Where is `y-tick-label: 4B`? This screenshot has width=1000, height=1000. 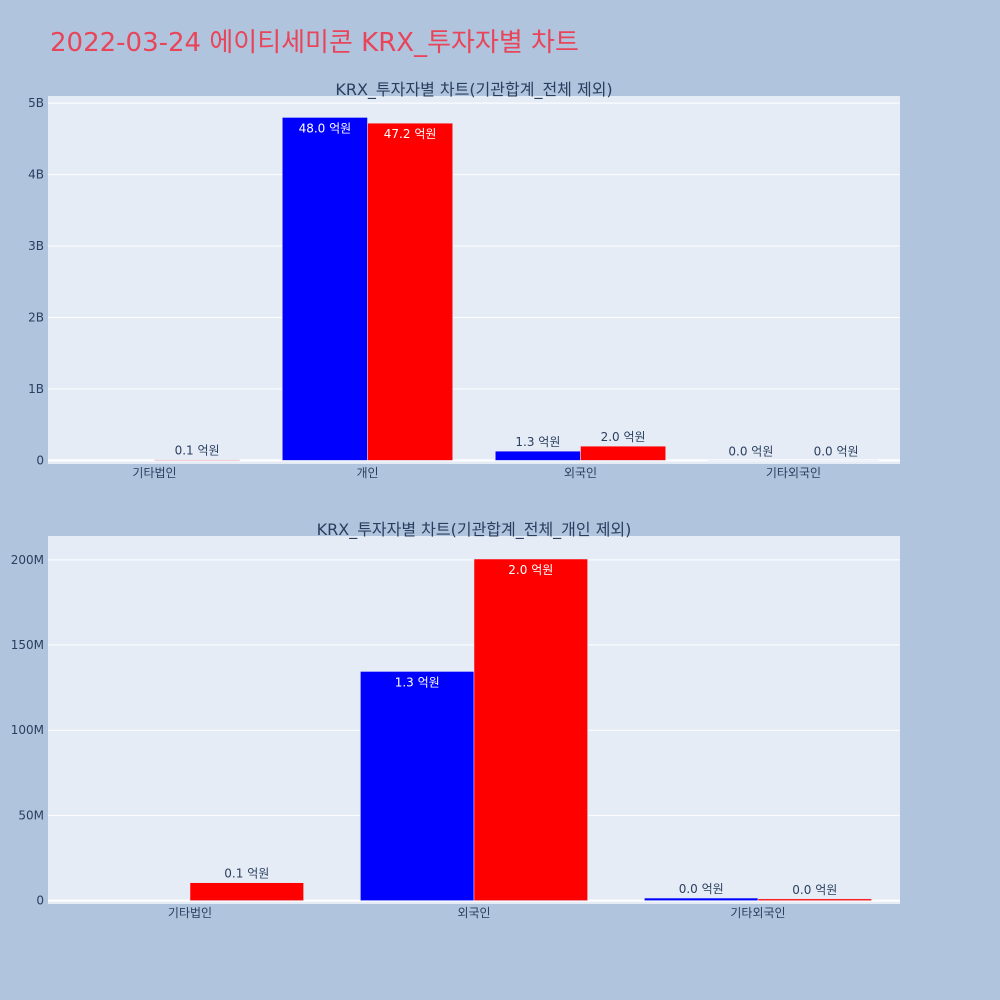
y-tick-label: 4B is located at coordinates (36, 175).